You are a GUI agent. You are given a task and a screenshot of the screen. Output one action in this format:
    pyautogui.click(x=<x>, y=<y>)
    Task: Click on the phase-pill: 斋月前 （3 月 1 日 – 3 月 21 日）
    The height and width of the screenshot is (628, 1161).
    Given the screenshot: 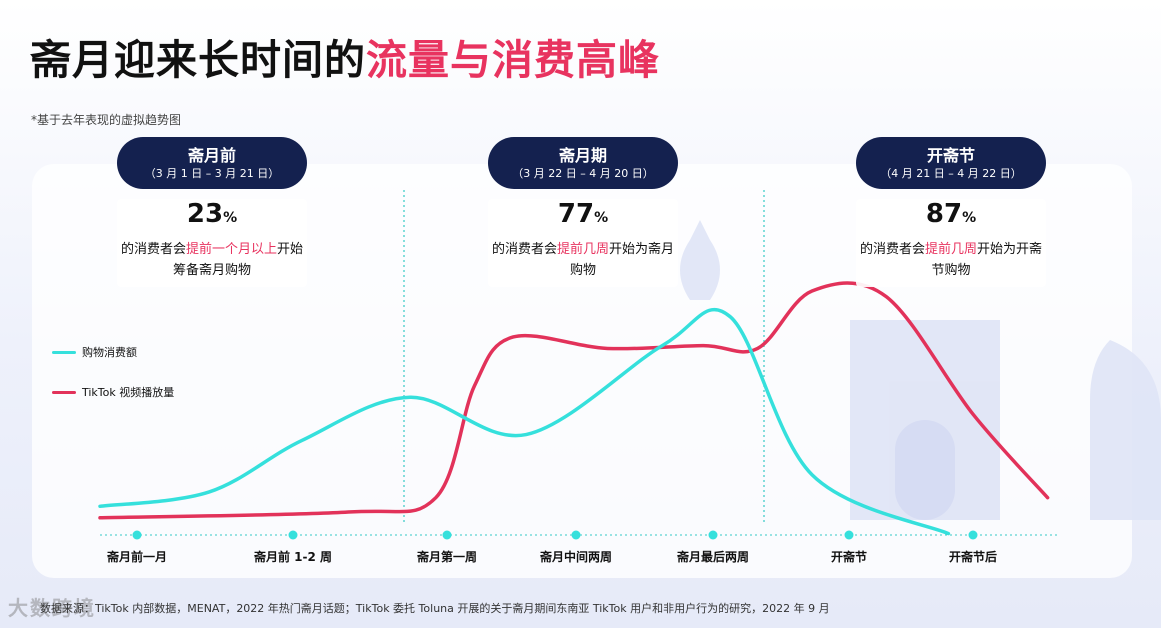 What is the action you would take?
    pyautogui.click(x=212, y=163)
    